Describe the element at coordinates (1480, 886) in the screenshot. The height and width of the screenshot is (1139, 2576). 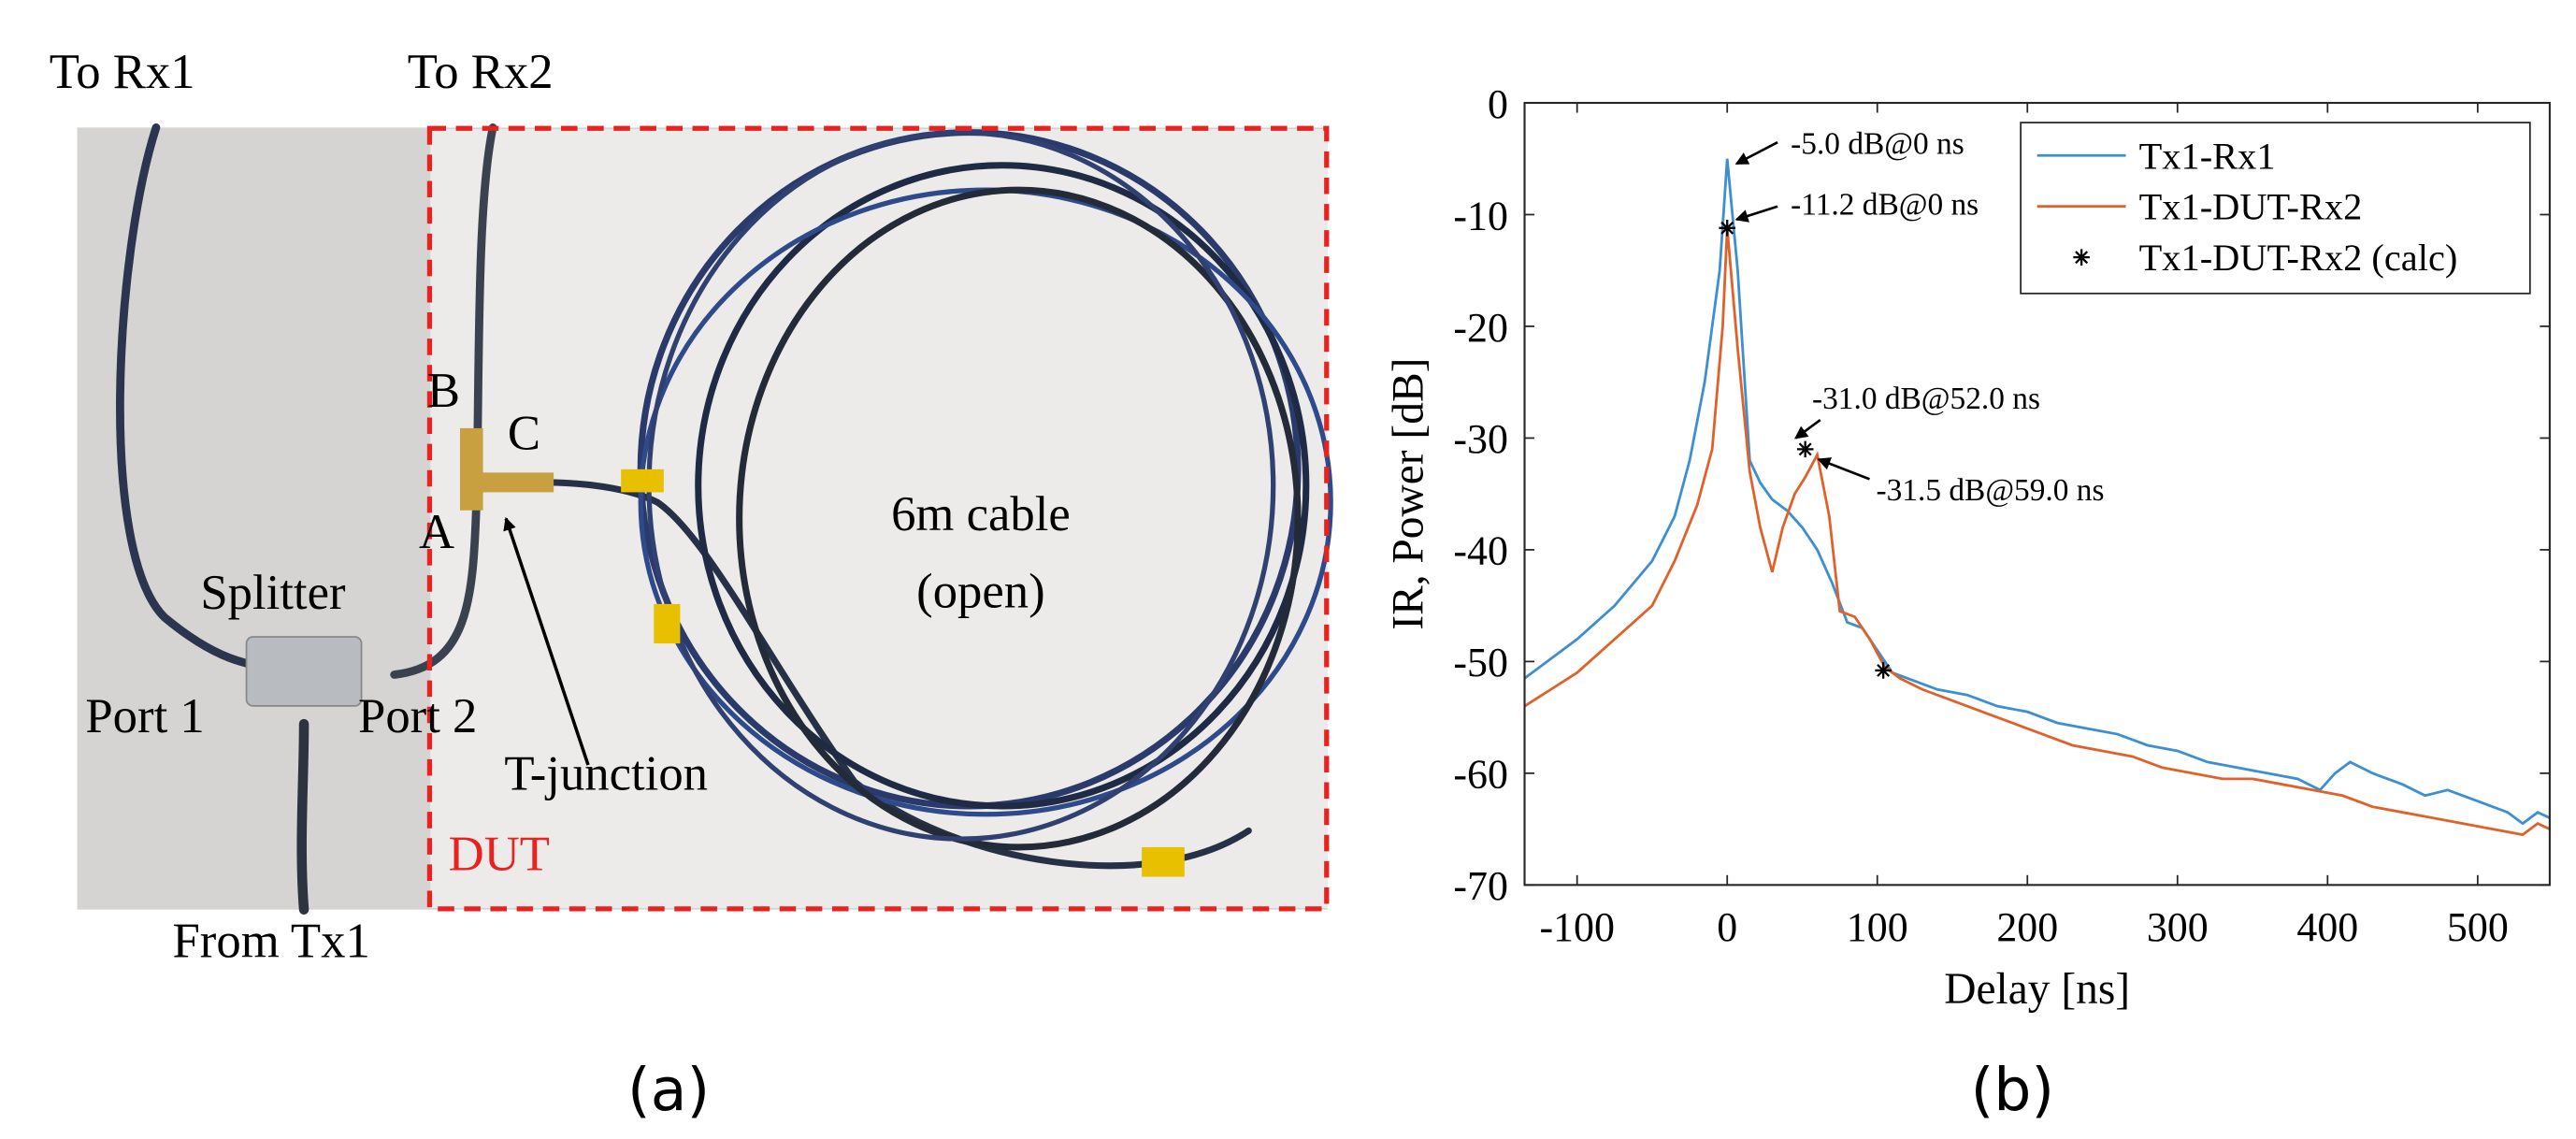
I see `y-tick-label: -70` at that location.